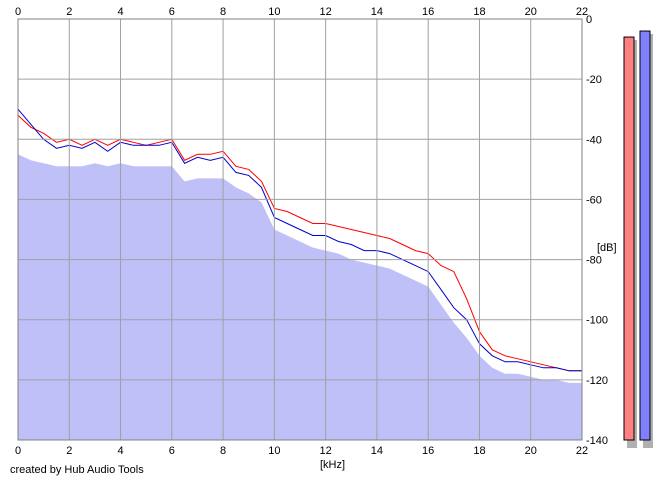 Image resolution: width=664 pixels, height=481 pixels. What do you see at coordinates (120, 12) in the screenshot?
I see `x-tick-label-top-2: 4` at bounding box center [120, 12].